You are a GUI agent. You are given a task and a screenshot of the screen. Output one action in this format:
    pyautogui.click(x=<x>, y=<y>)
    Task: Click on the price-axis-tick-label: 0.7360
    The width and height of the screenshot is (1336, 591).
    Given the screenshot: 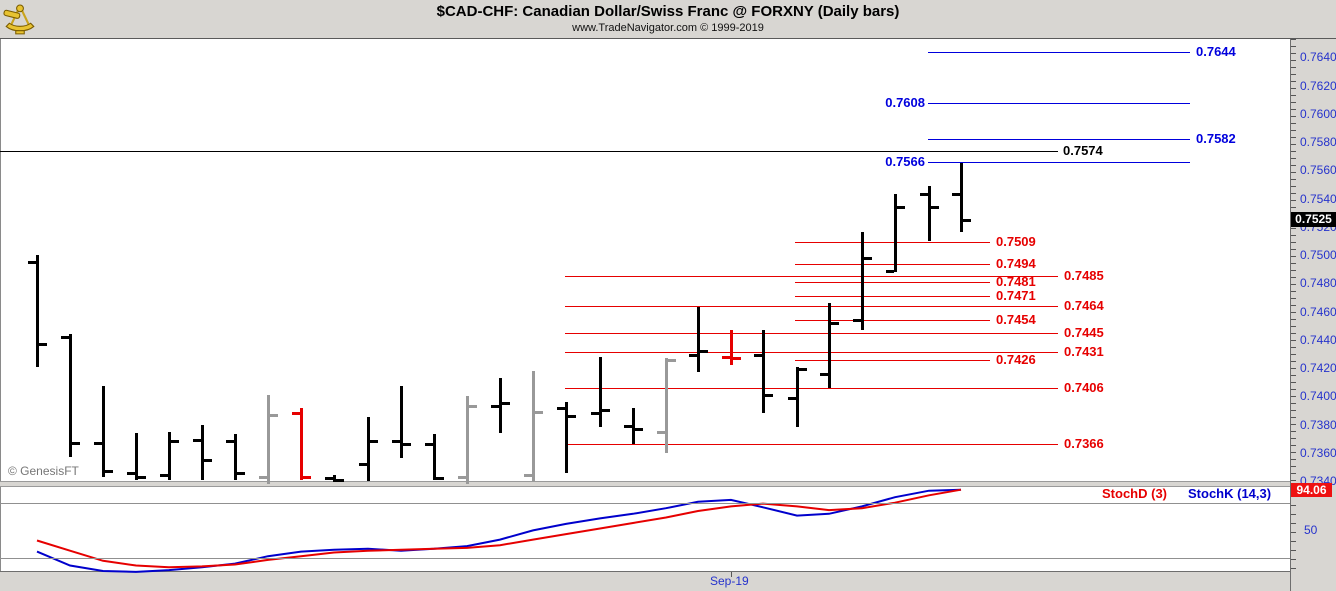 What is the action you would take?
    pyautogui.click(x=1318, y=453)
    